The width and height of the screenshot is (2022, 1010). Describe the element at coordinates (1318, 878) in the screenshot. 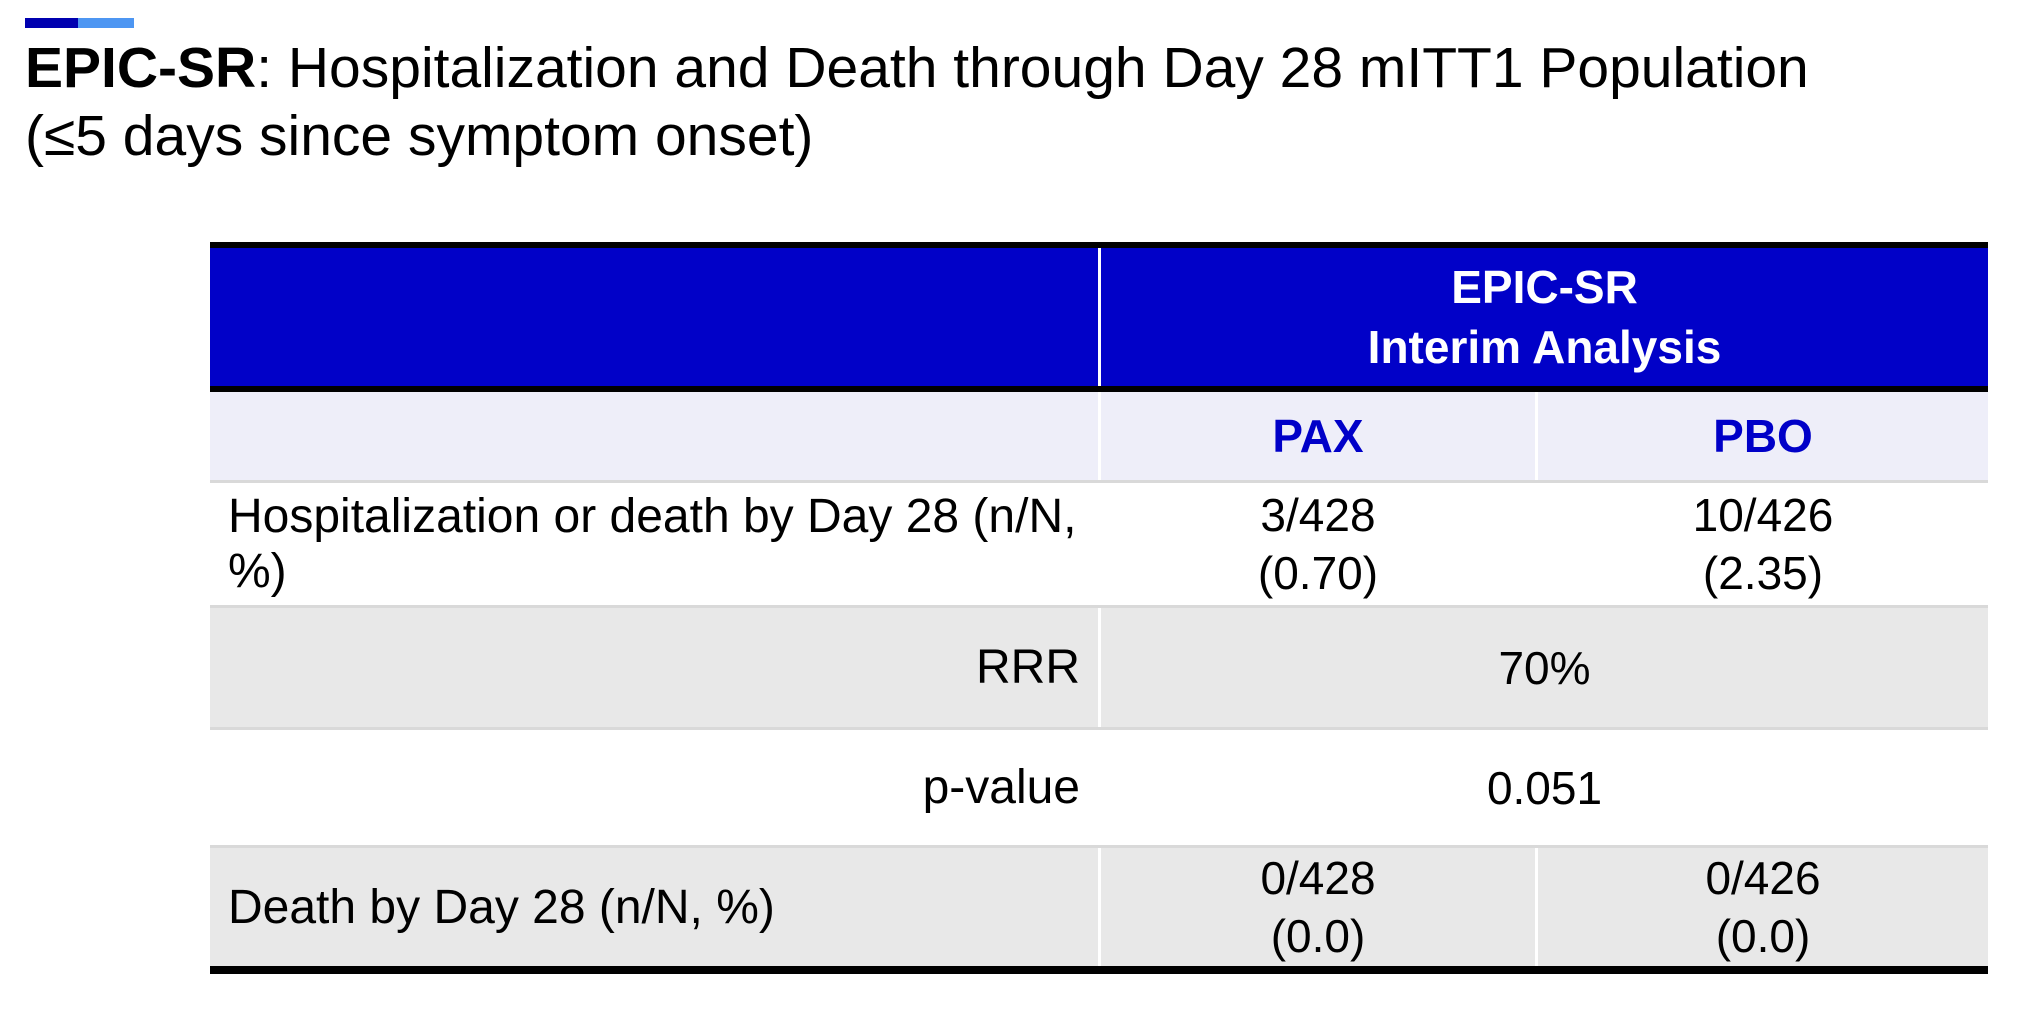

I see `pax-value-line1: 0/428` at that location.